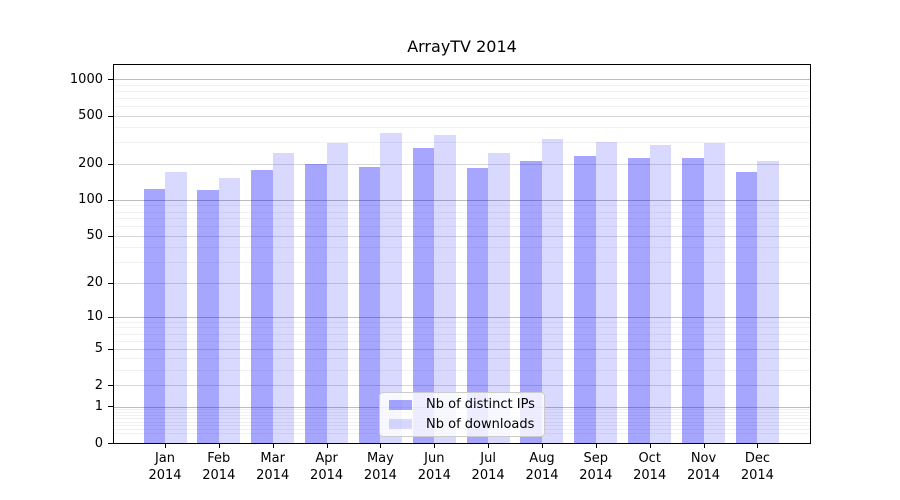  I want to click on x-tick-month: Dec, so click(757, 458).